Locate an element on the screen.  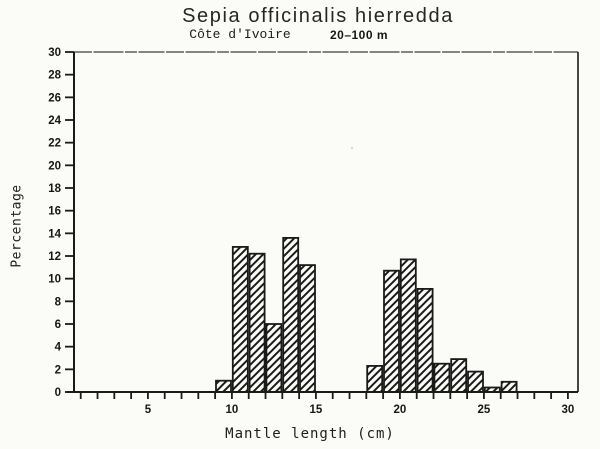
x-tick-label: 25 is located at coordinates (484, 410).